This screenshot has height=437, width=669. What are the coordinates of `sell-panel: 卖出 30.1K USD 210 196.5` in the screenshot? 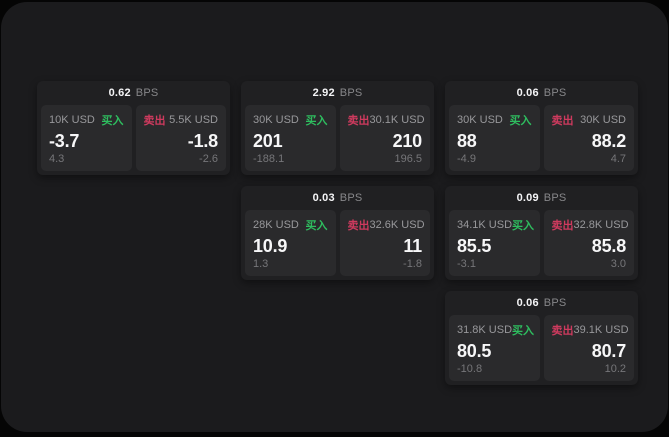 It's located at (384, 138).